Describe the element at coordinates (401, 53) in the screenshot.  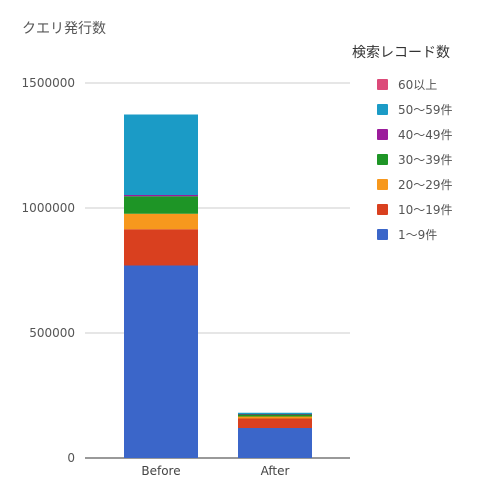
I see `legend-title: 検索レコード数` at that location.